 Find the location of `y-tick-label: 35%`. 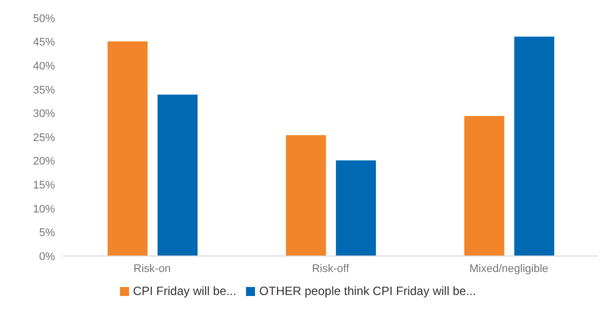

y-tick-label: 35% is located at coordinates (44, 90).